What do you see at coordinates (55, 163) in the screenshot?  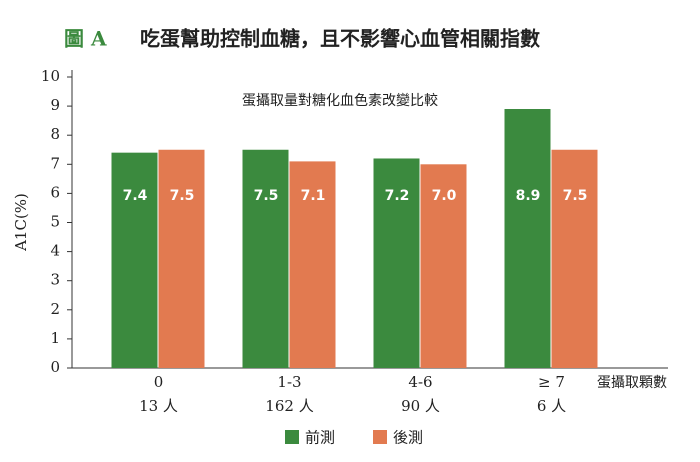 I see `y-tick-label: 7` at bounding box center [55, 163].